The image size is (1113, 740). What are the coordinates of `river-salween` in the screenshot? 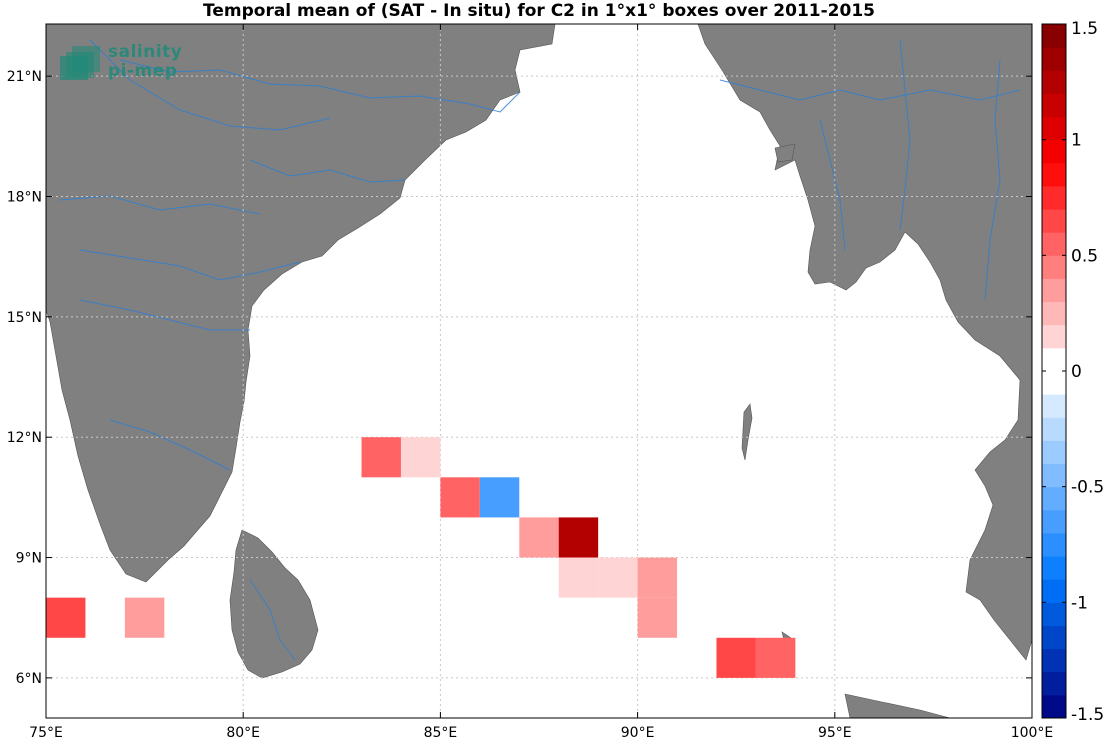 It's located at (992, 180).